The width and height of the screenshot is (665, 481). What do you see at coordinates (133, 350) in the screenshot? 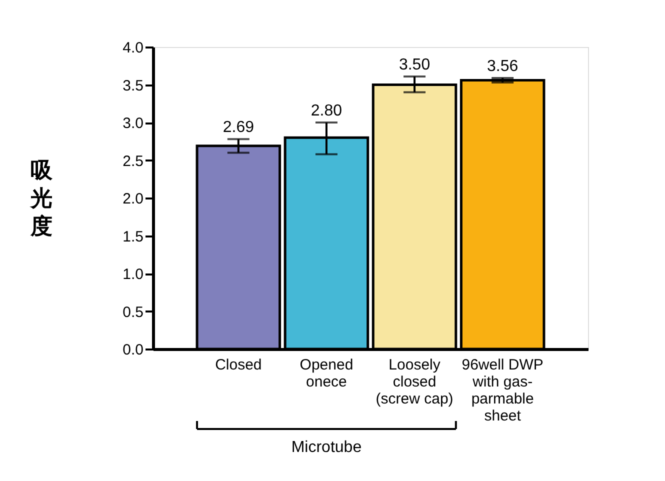
I see `y-tick-label: 0.0` at bounding box center [133, 350].